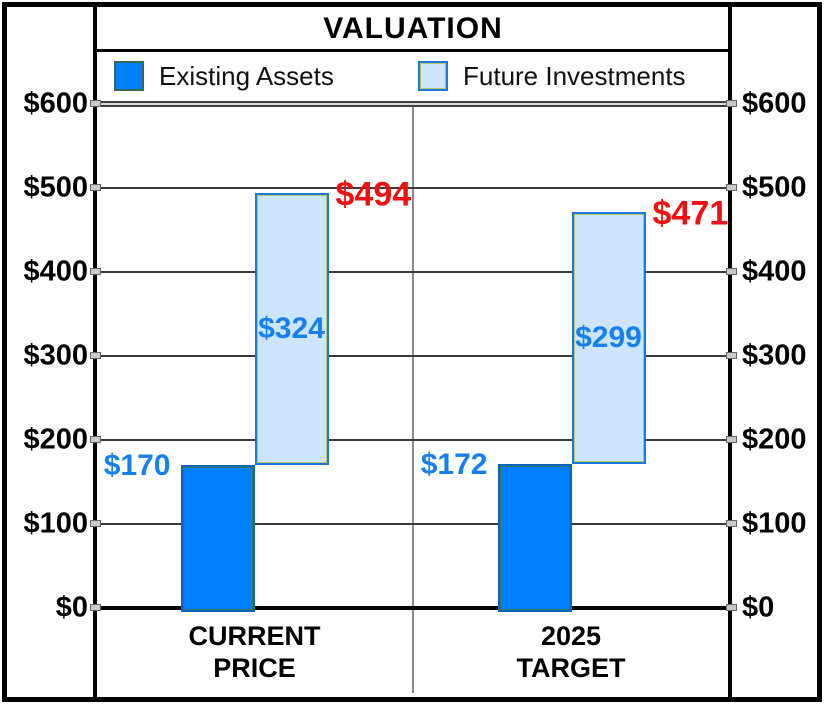 The height and width of the screenshot is (704, 824). I want to click on y-axis-label-left: $400, so click(55, 271).